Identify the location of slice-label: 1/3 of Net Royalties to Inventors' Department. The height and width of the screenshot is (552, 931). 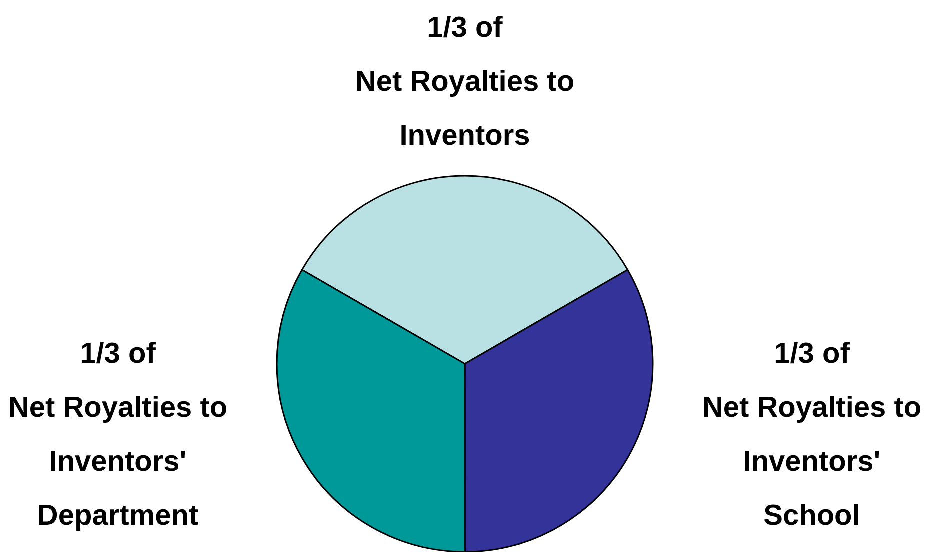
(118, 435).